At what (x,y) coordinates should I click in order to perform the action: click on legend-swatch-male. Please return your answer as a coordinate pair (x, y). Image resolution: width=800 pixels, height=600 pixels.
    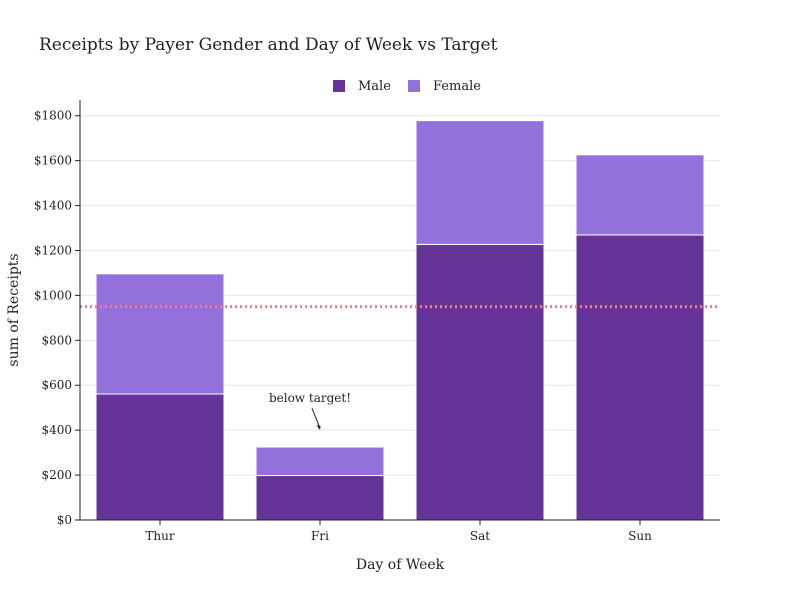
    Looking at the image, I should click on (339, 86).